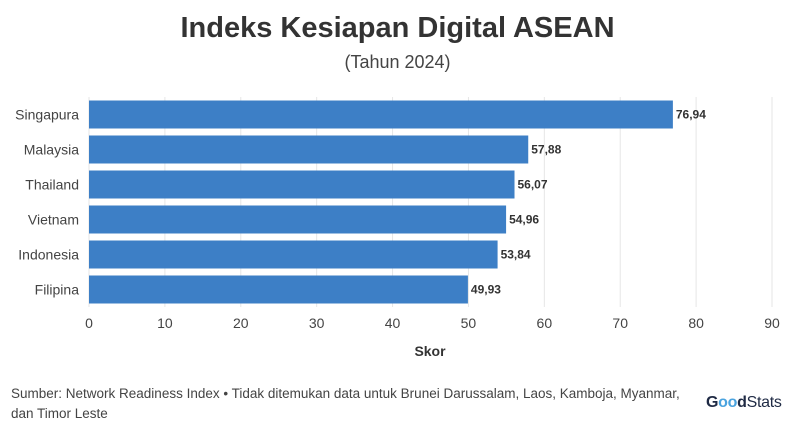  What do you see at coordinates (51, 150) in the screenshot?
I see `category-label: Malaysia` at bounding box center [51, 150].